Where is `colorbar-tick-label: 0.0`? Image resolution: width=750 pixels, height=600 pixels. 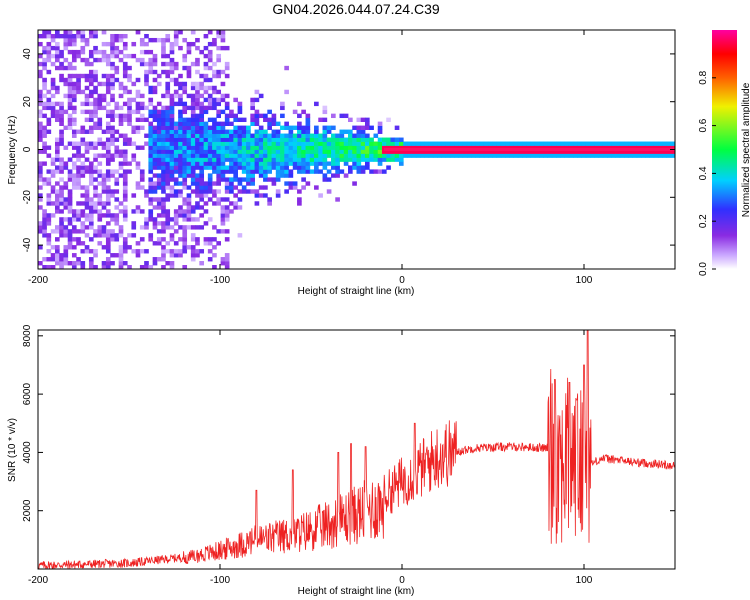 colorbar-tick-label: 0.0 is located at coordinates (703, 269).